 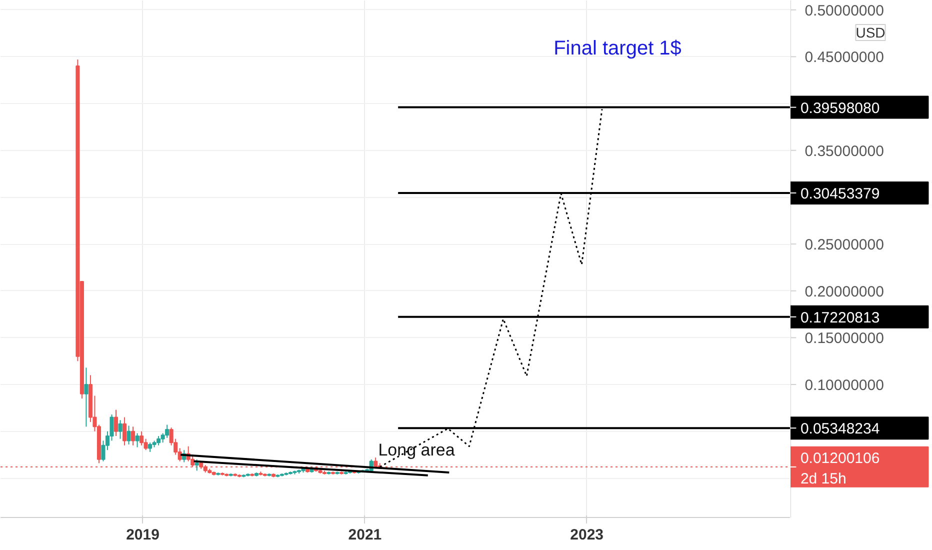 I want to click on y-tick-label: 0.50000000, so click(x=844, y=11).